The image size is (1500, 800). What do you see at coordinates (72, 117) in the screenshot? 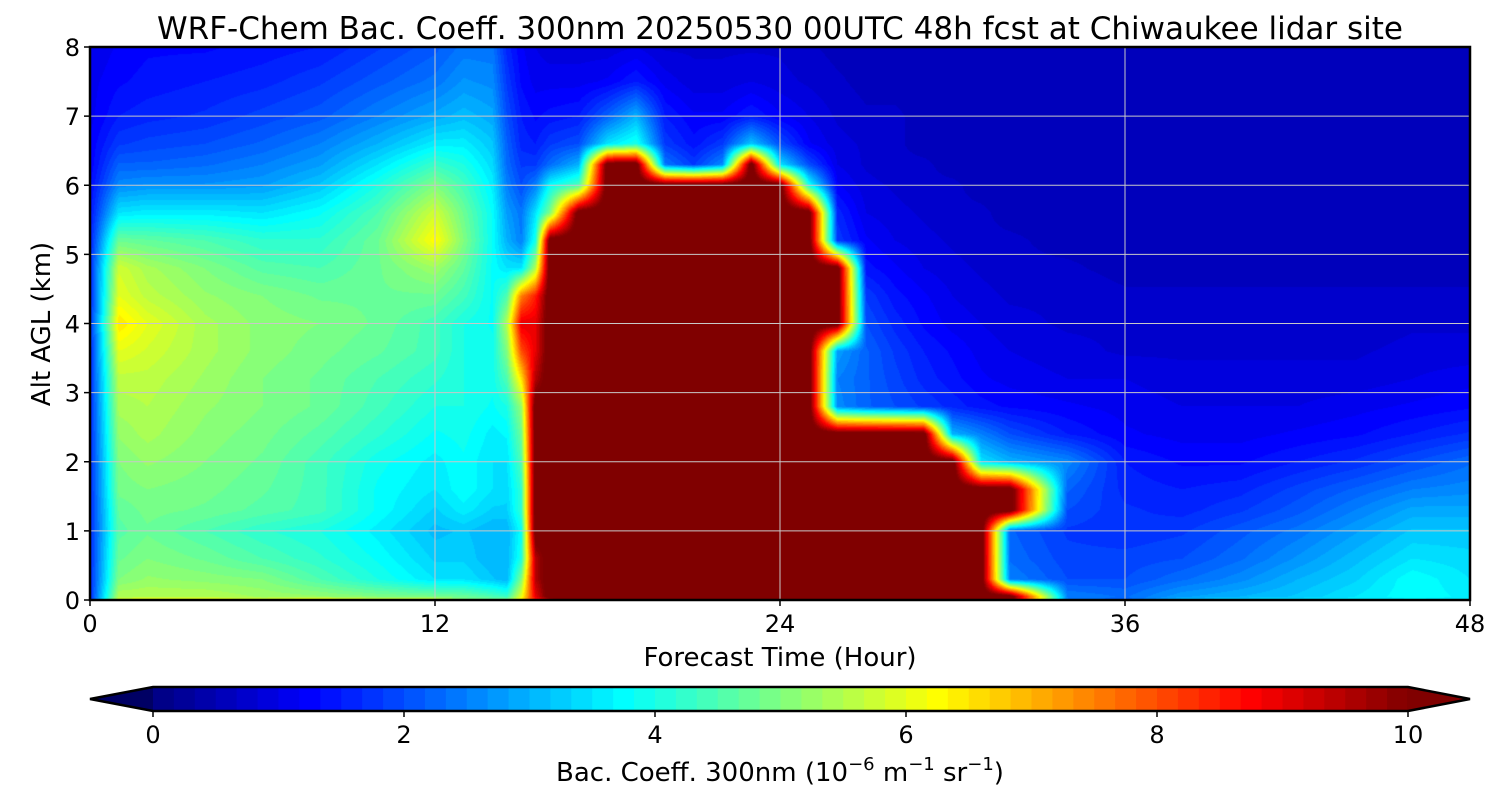
I see `y-tick-label: 7` at bounding box center [72, 117].